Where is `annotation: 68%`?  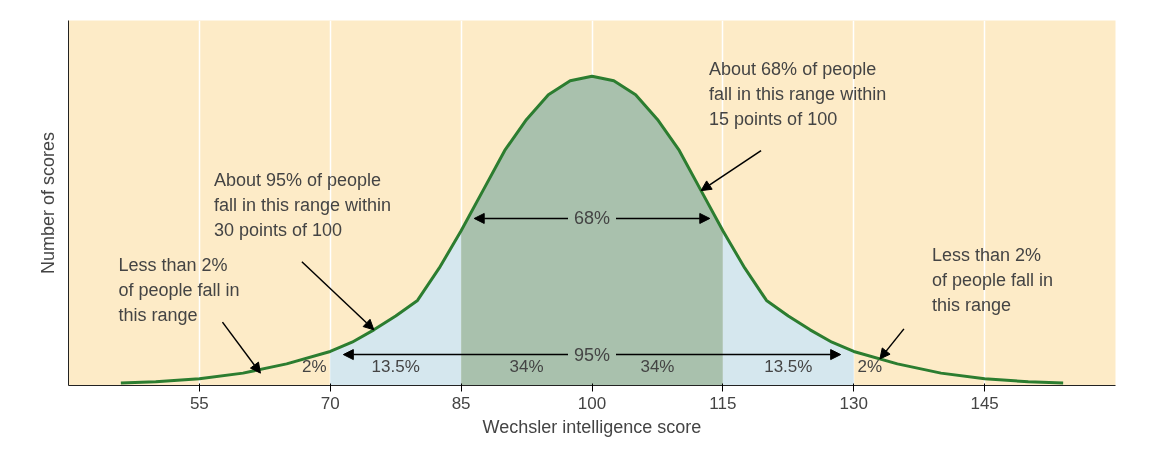
annotation: 68% is located at coordinates (592, 218).